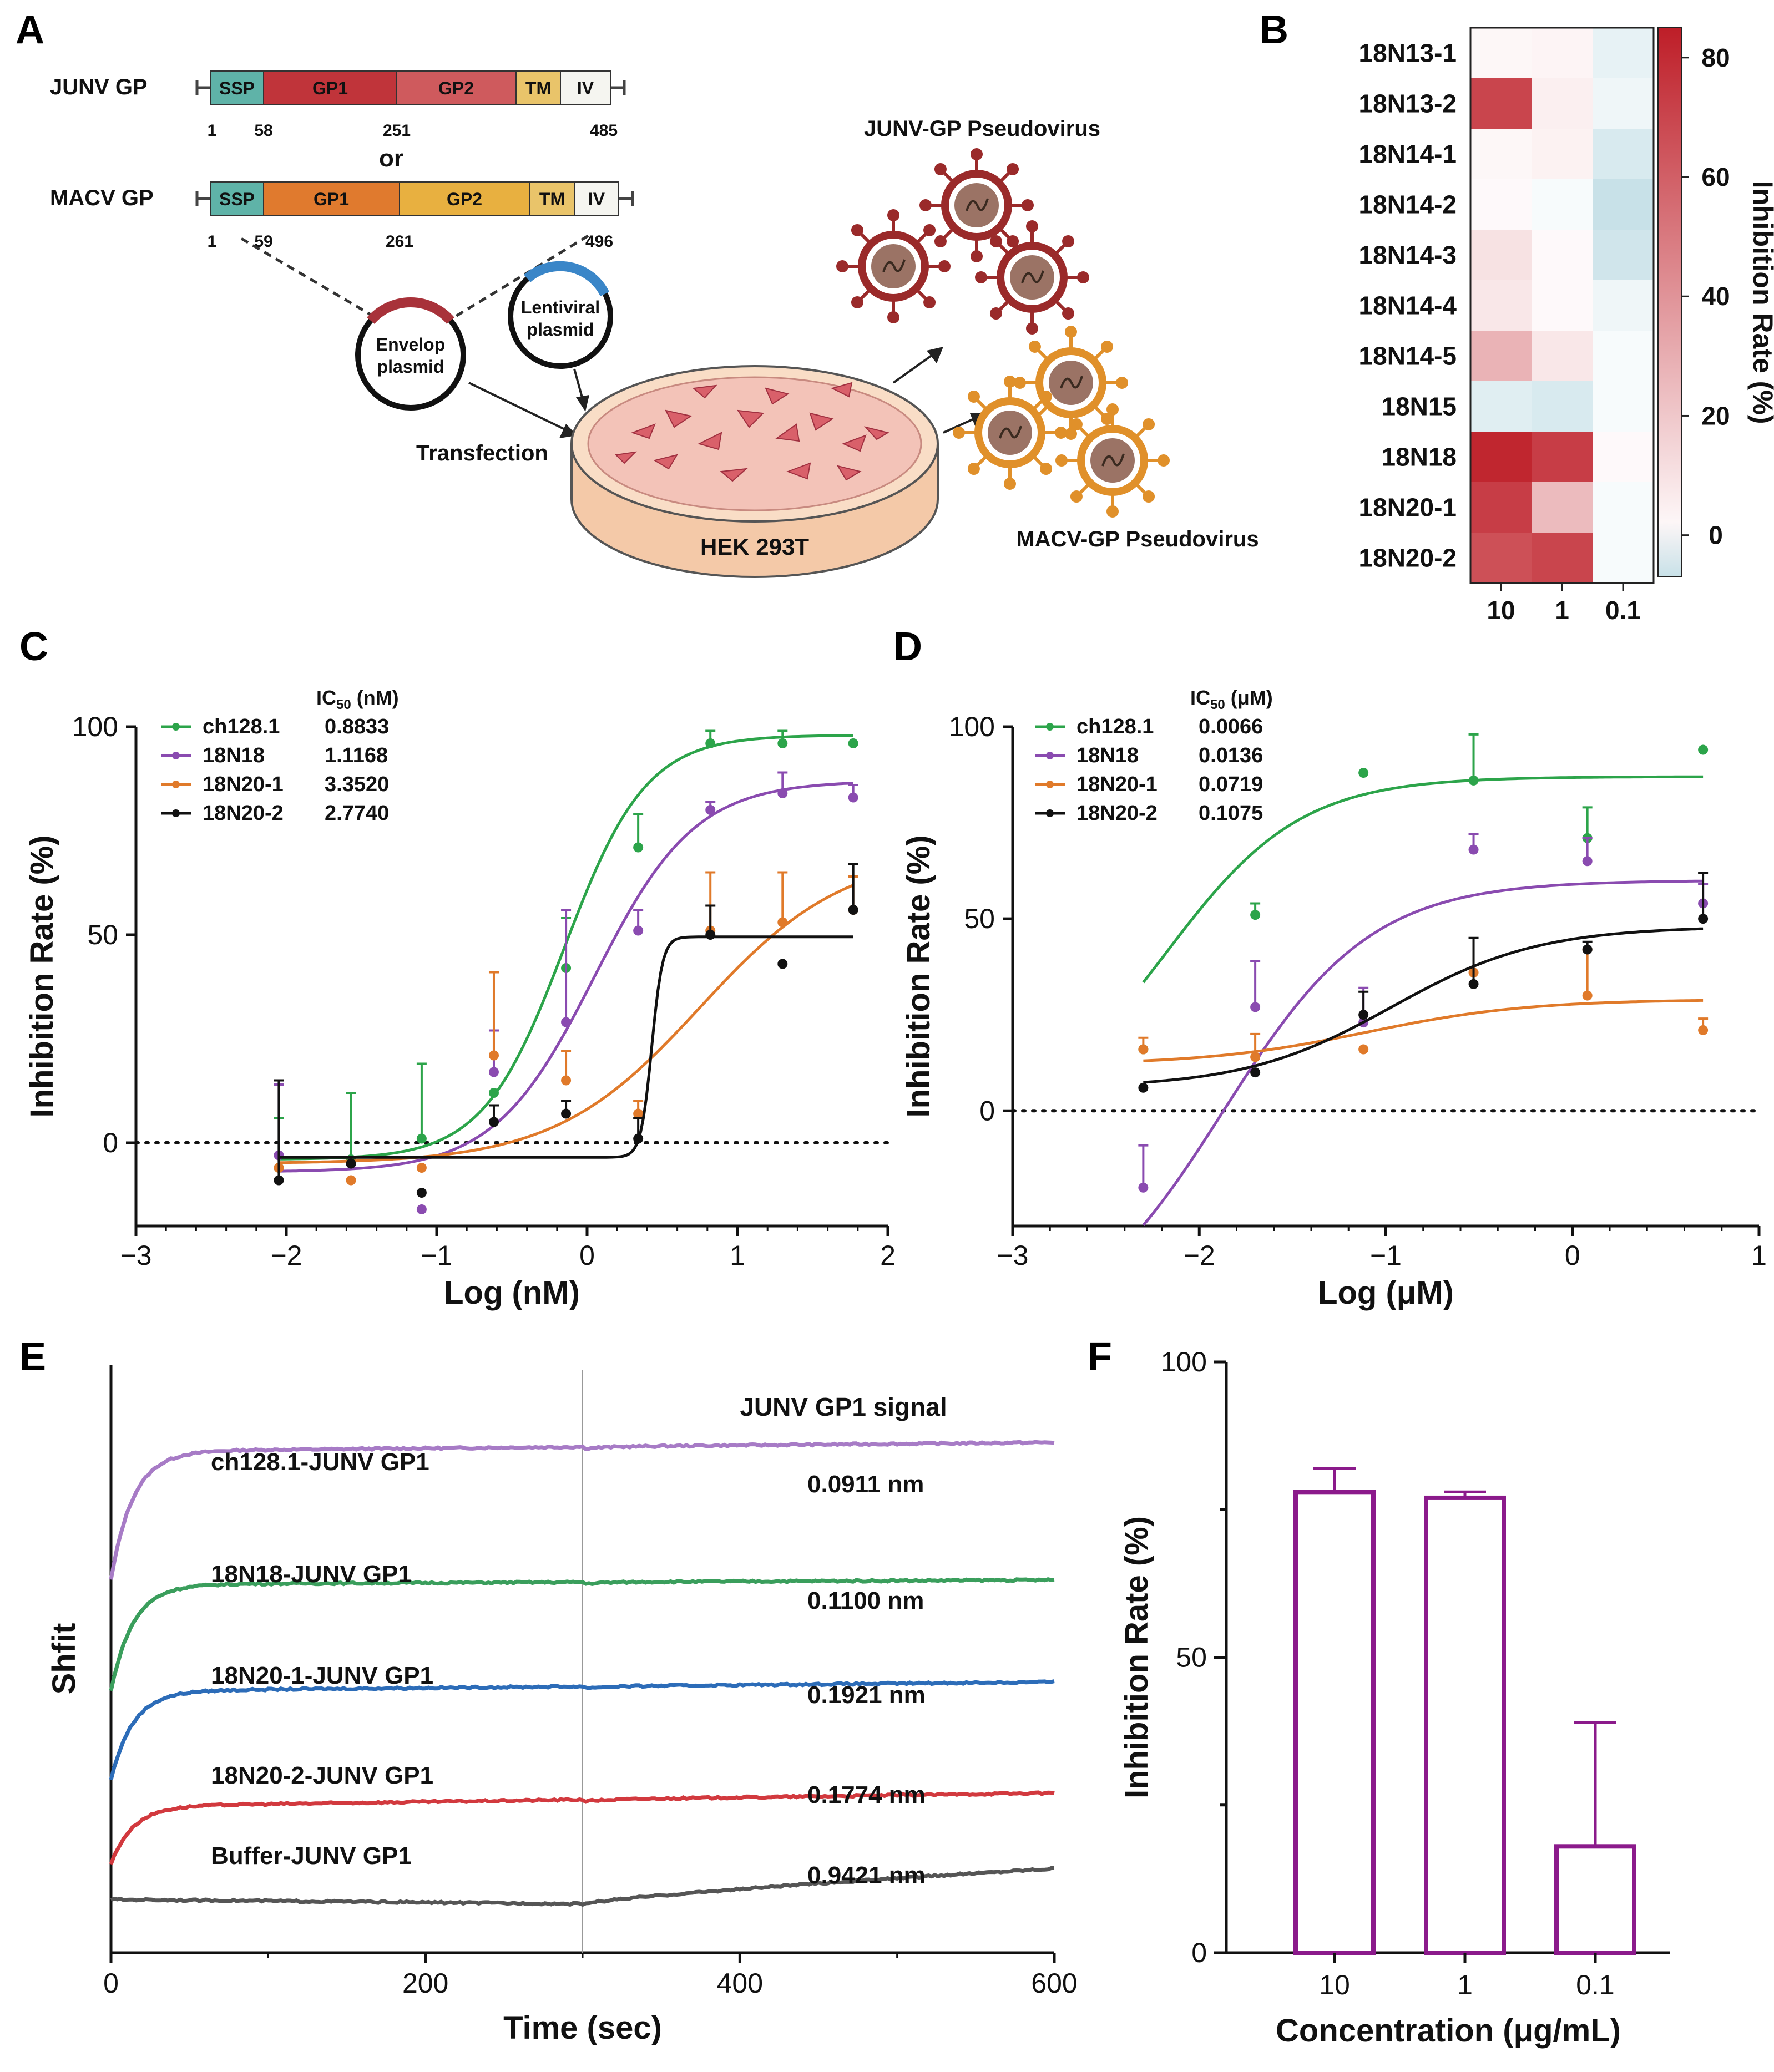 The image size is (1774, 2072). I want to click on x-axis-title: Log (nM), so click(512, 1293).